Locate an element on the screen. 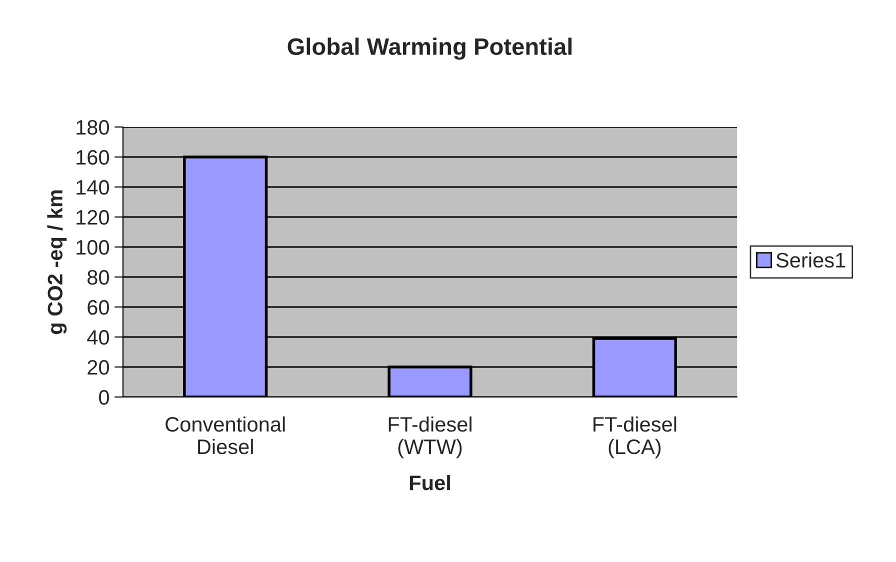 This screenshot has width=896, height=562. x-tick-label: Conventional Diesel is located at coordinates (225, 435).